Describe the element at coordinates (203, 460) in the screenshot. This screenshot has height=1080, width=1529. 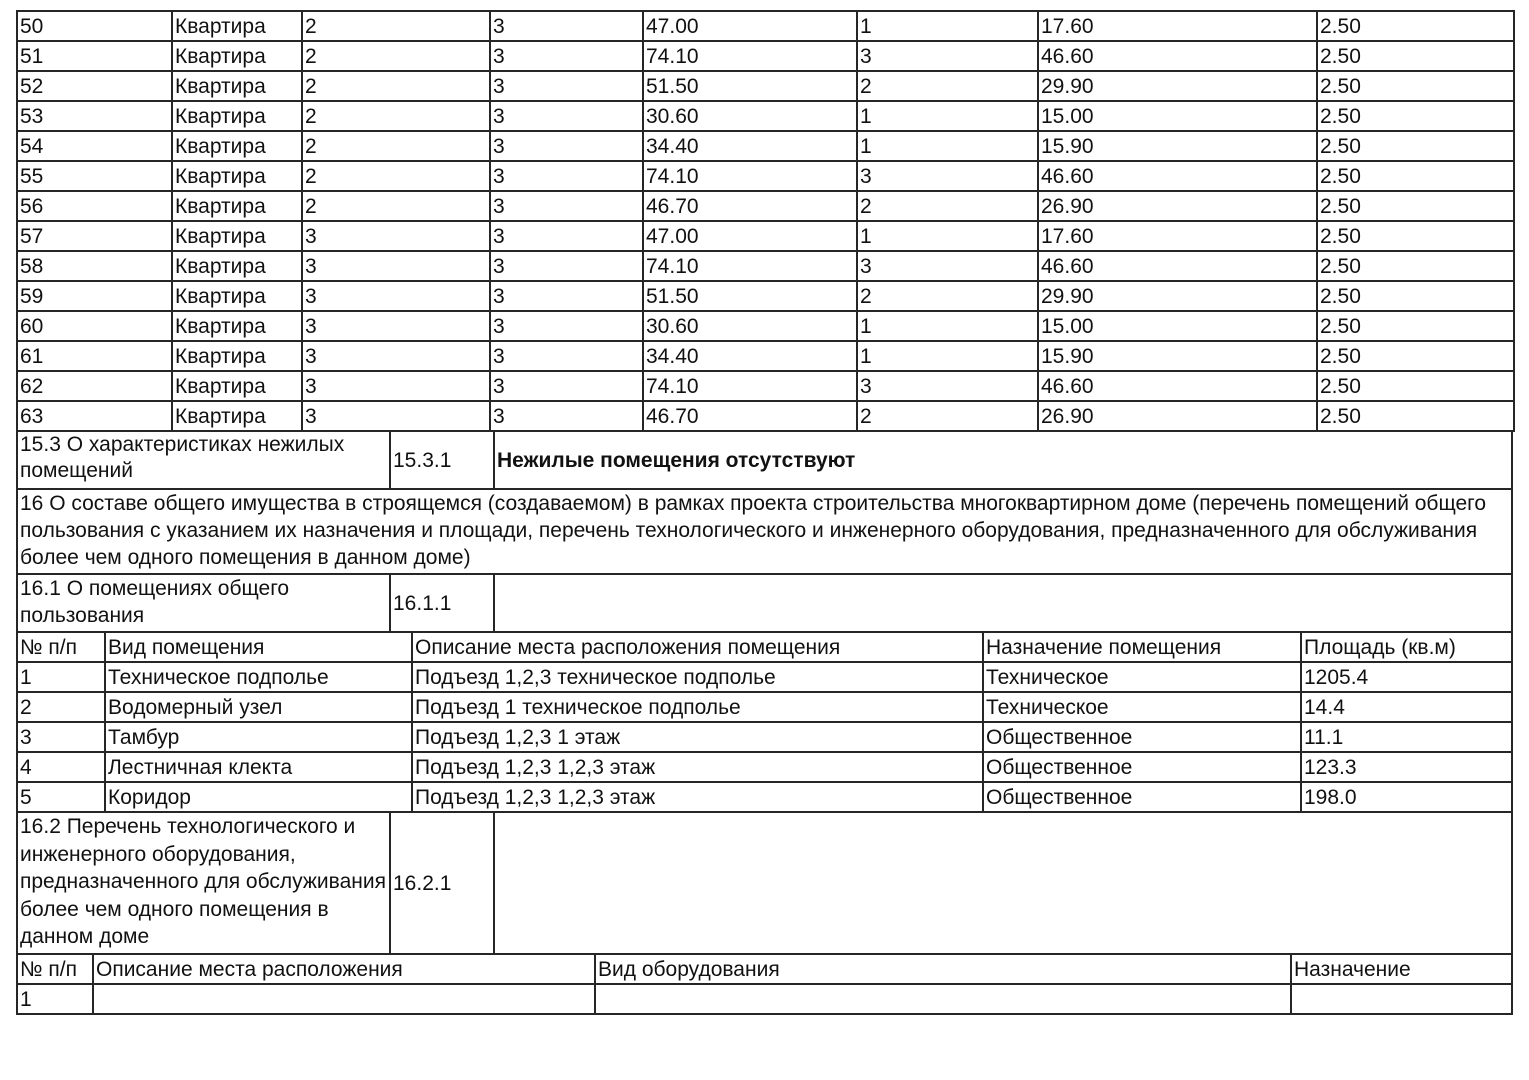
I see `section-title: 15.3 О характеристиках нежилых помещений` at that location.